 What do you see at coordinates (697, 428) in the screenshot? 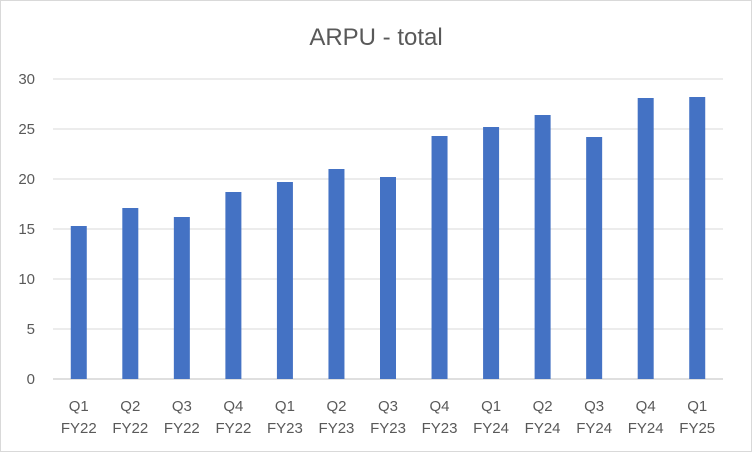
I see `x-tick-fiscal-year: FY25` at bounding box center [697, 428].